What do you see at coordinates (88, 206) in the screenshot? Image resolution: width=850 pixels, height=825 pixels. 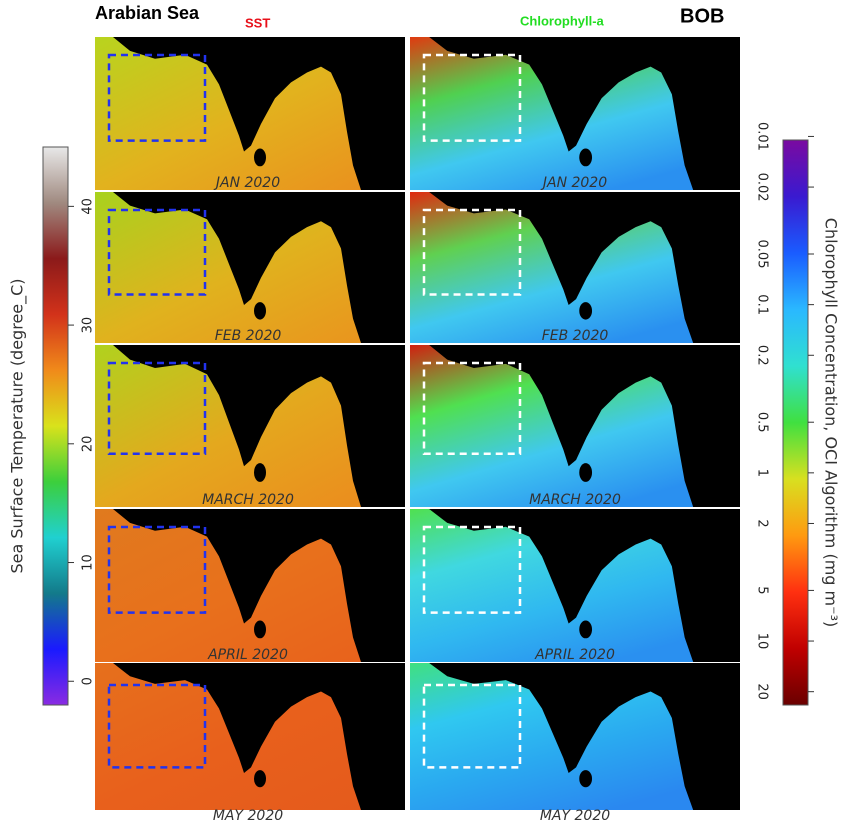 I see `colorbar-tick-label: 40` at bounding box center [88, 206].